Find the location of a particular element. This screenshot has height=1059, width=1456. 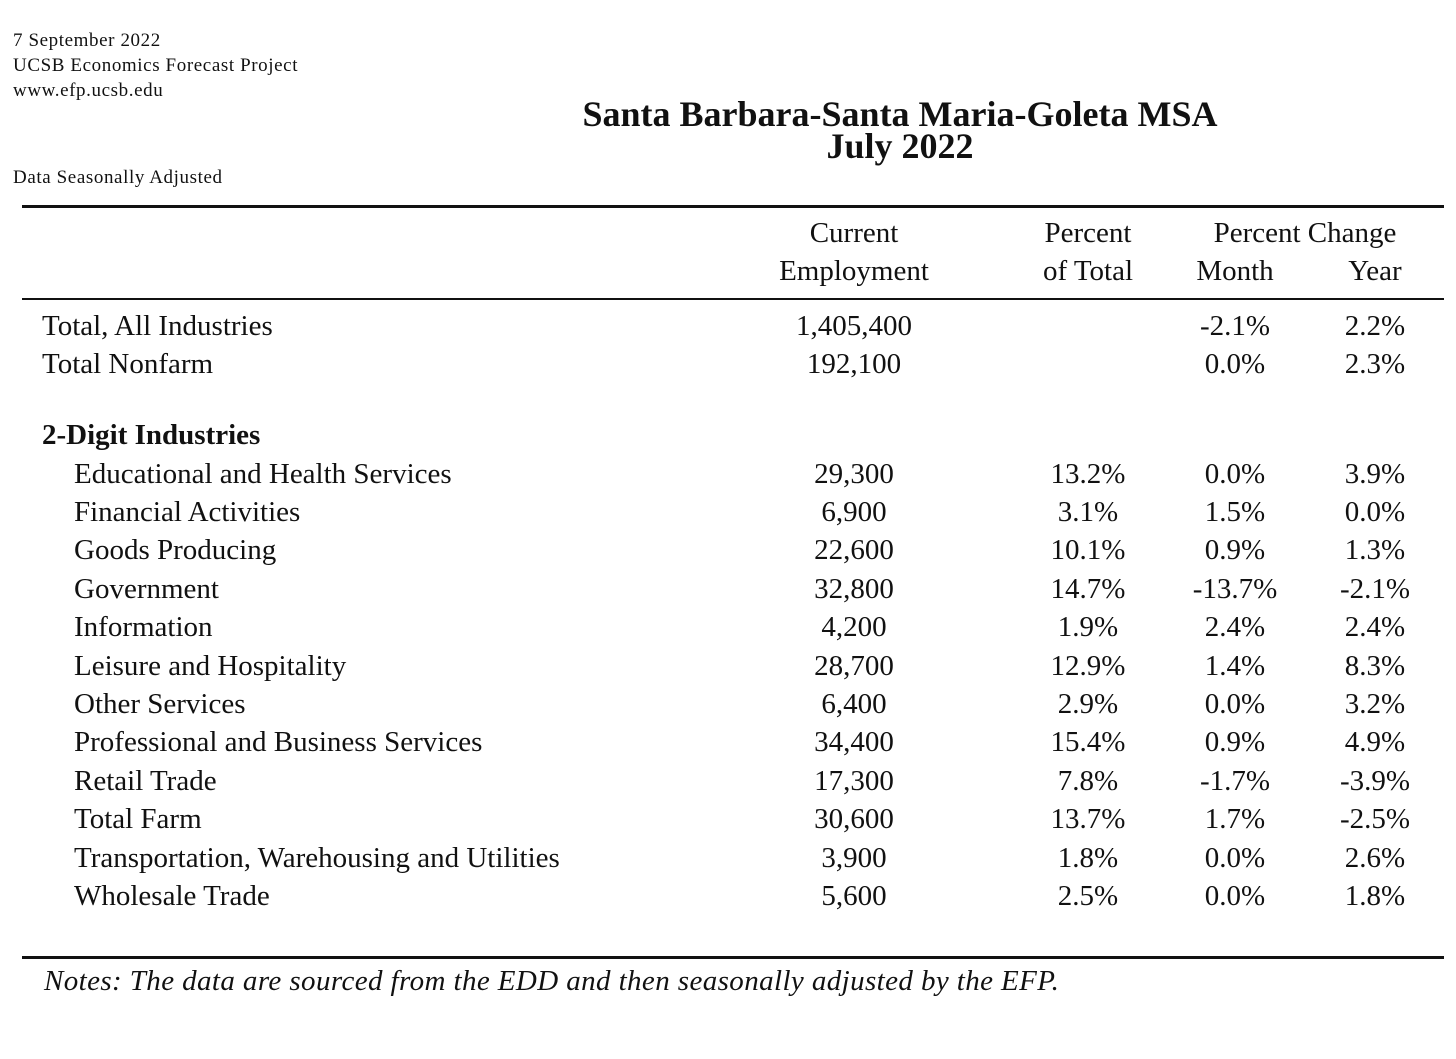

row-percent-of-total: 2.9% is located at coordinates (1088, 704).